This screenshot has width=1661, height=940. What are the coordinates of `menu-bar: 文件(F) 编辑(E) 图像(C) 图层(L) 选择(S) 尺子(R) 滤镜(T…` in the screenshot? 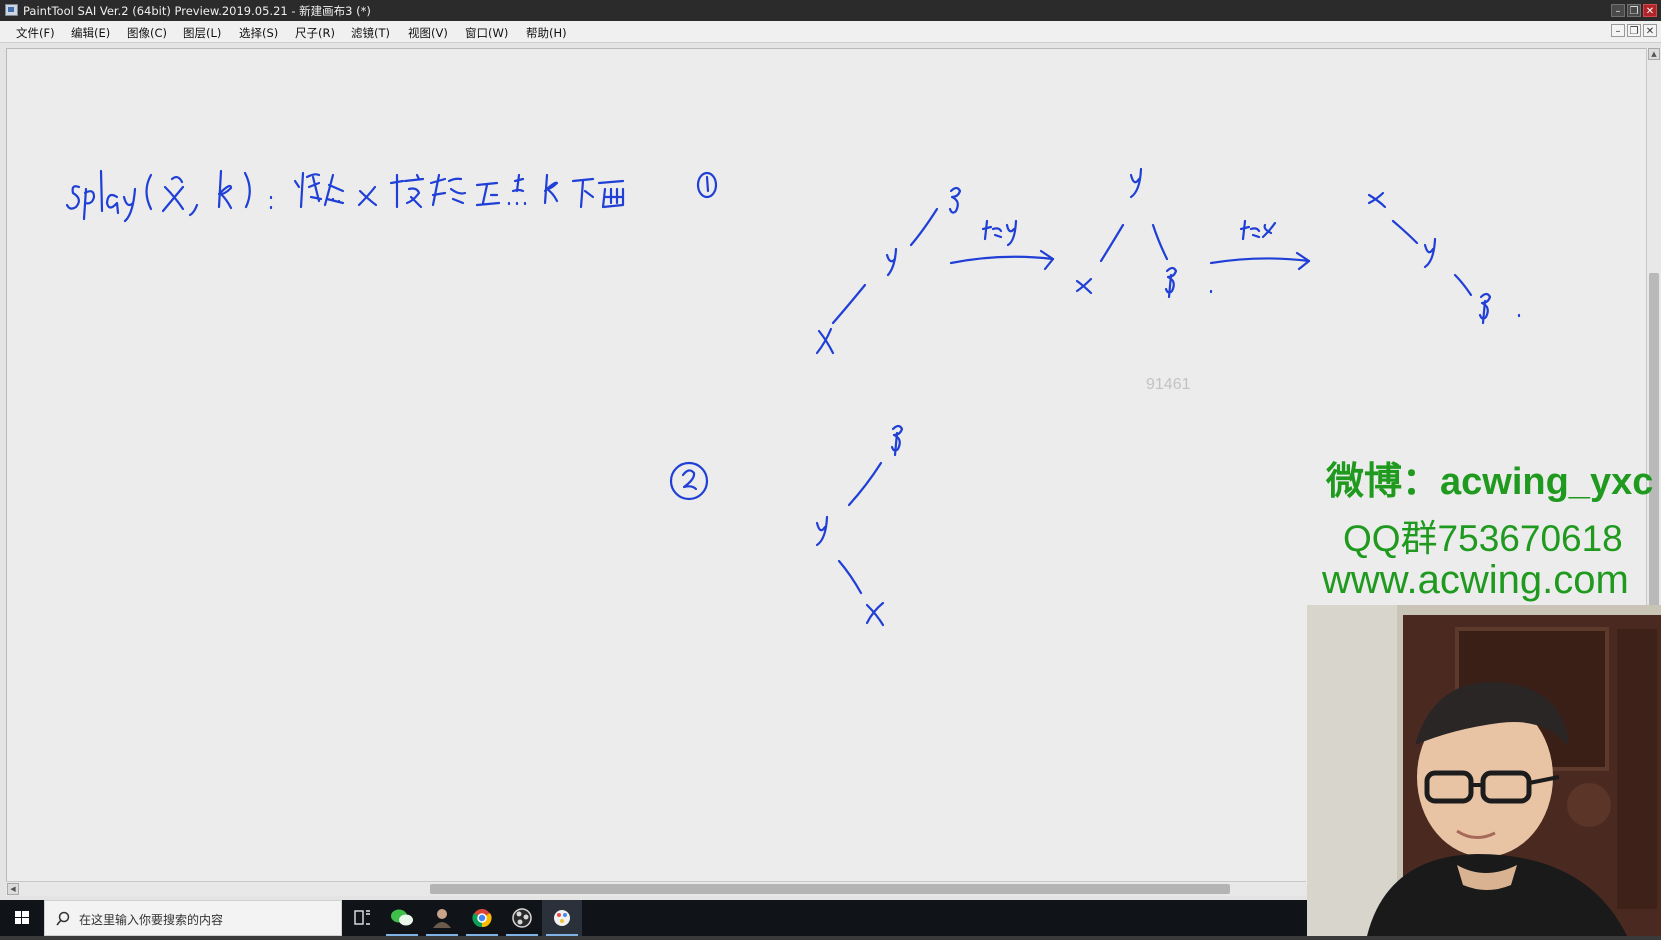 It's located at (830, 32).